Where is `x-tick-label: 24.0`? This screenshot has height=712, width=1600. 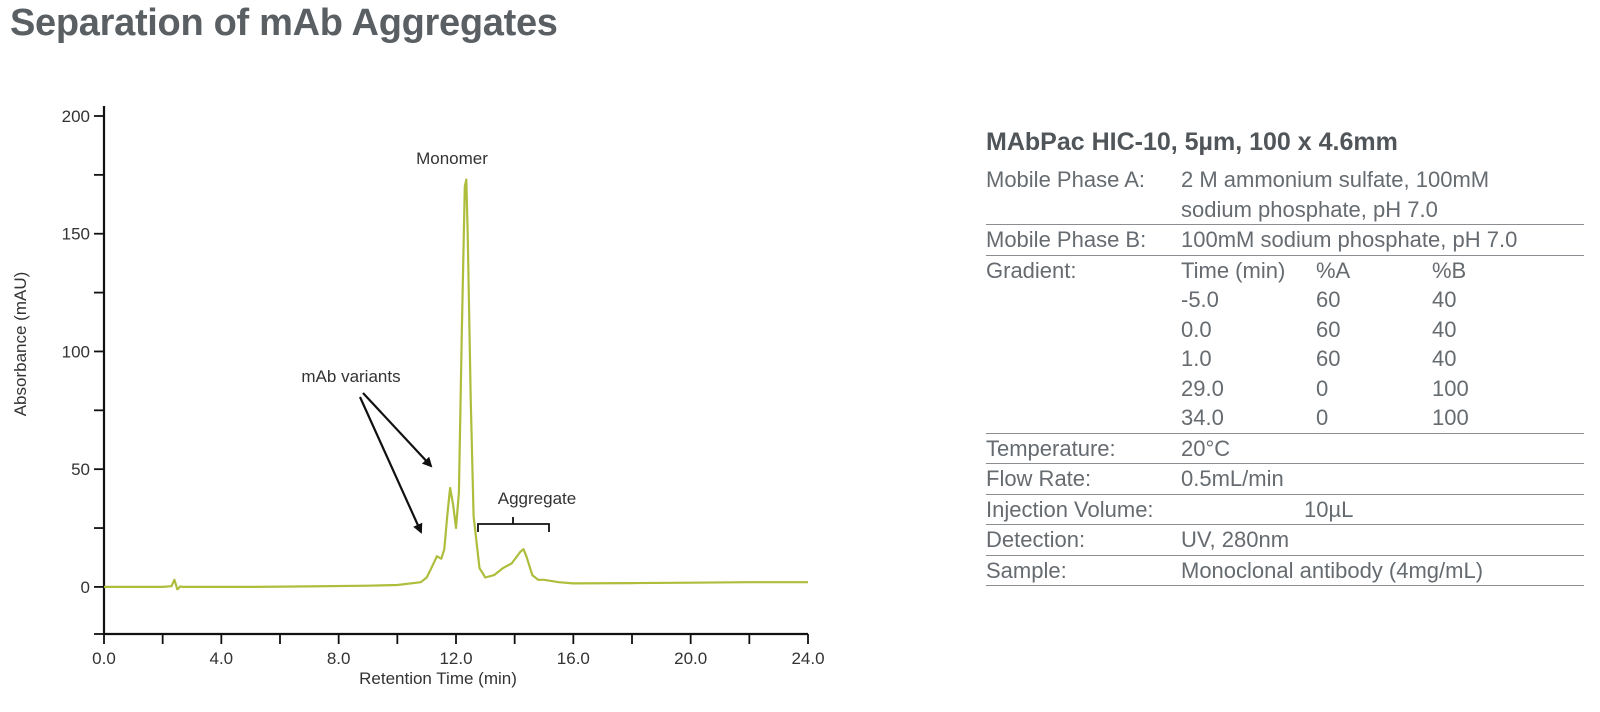
x-tick-label: 24.0 is located at coordinates (807, 658).